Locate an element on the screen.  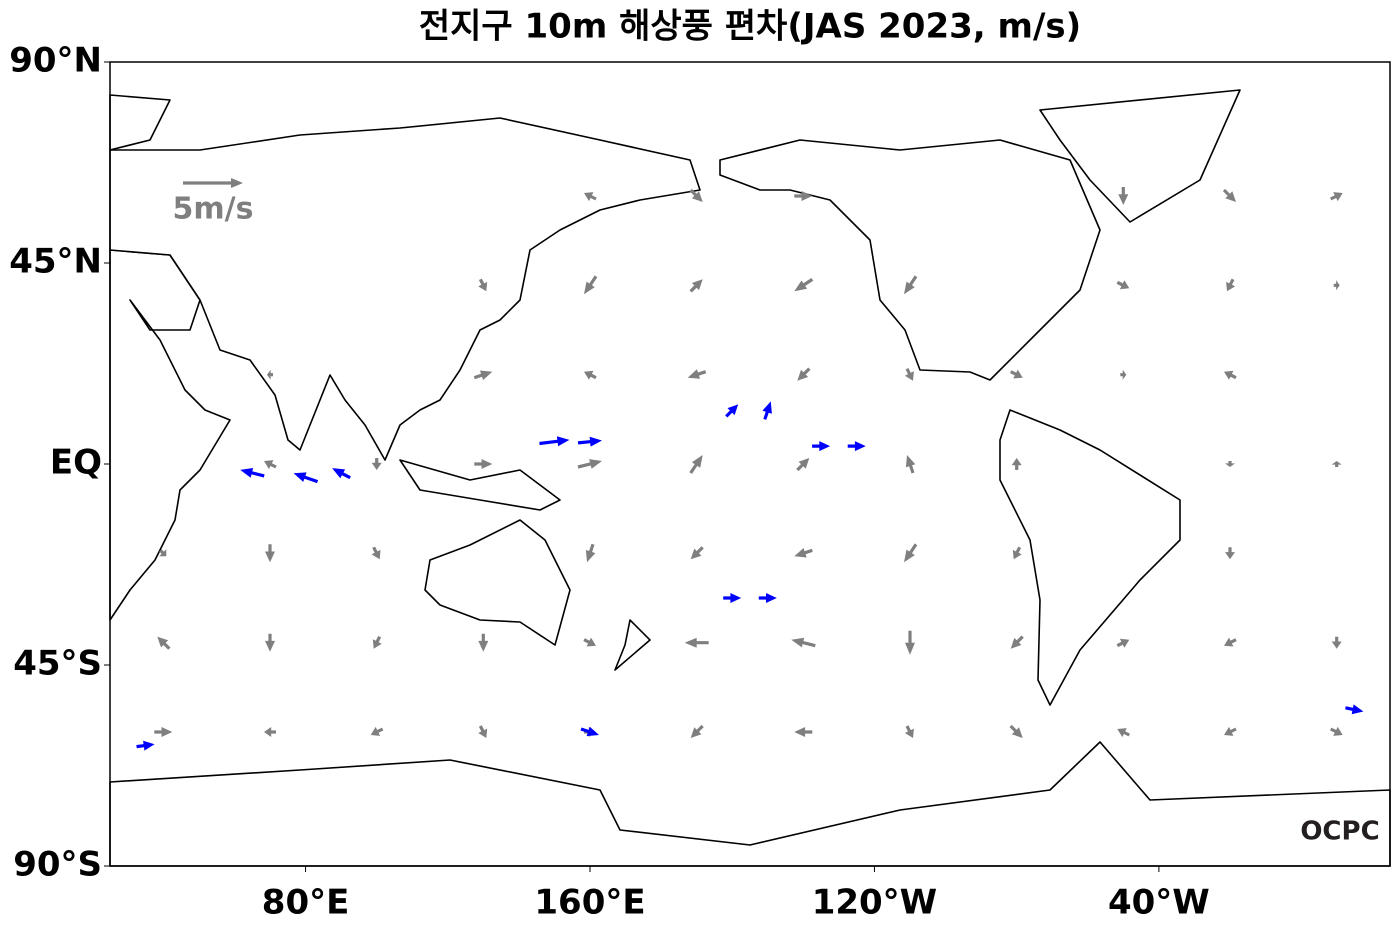
x-tick-label: 160°E is located at coordinates (589, 903).